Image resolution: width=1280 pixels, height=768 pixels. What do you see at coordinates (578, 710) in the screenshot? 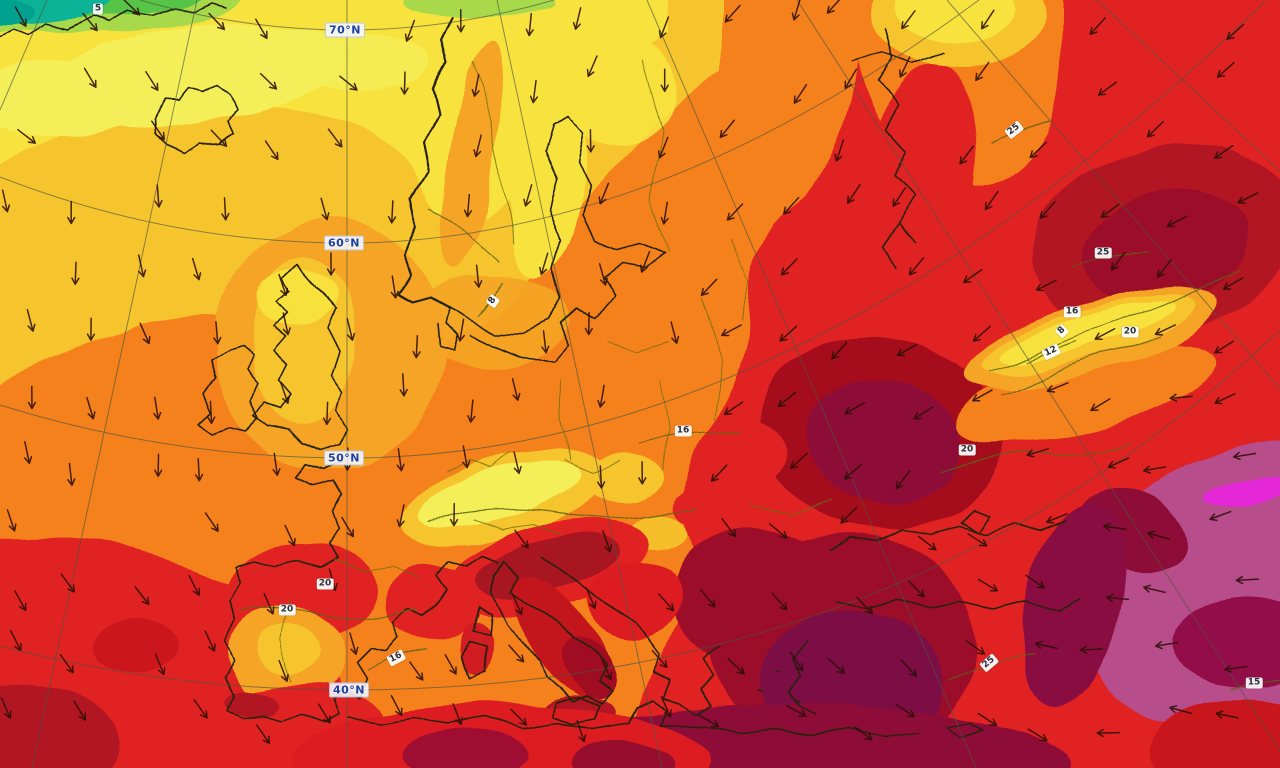
I see `sicily-coastline` at bounding box center [578, 710].